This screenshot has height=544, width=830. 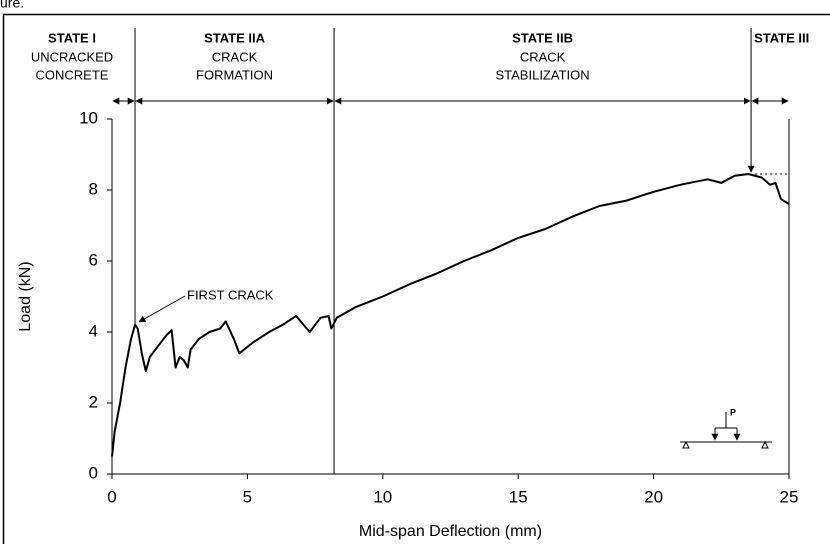 What do you see at coordinates (12, 5) in the screenshot?
I see `caption-fragment: ure.` at bounding box center [12, 5].